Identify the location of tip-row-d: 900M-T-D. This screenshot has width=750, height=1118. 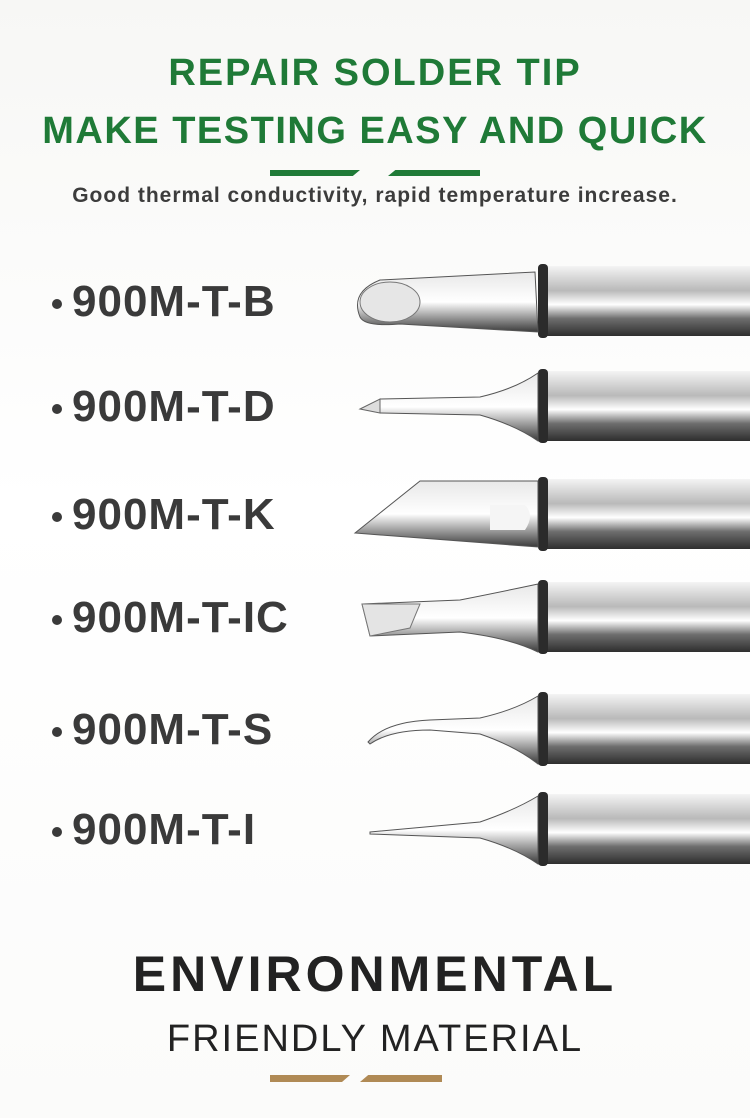
(375, 407).